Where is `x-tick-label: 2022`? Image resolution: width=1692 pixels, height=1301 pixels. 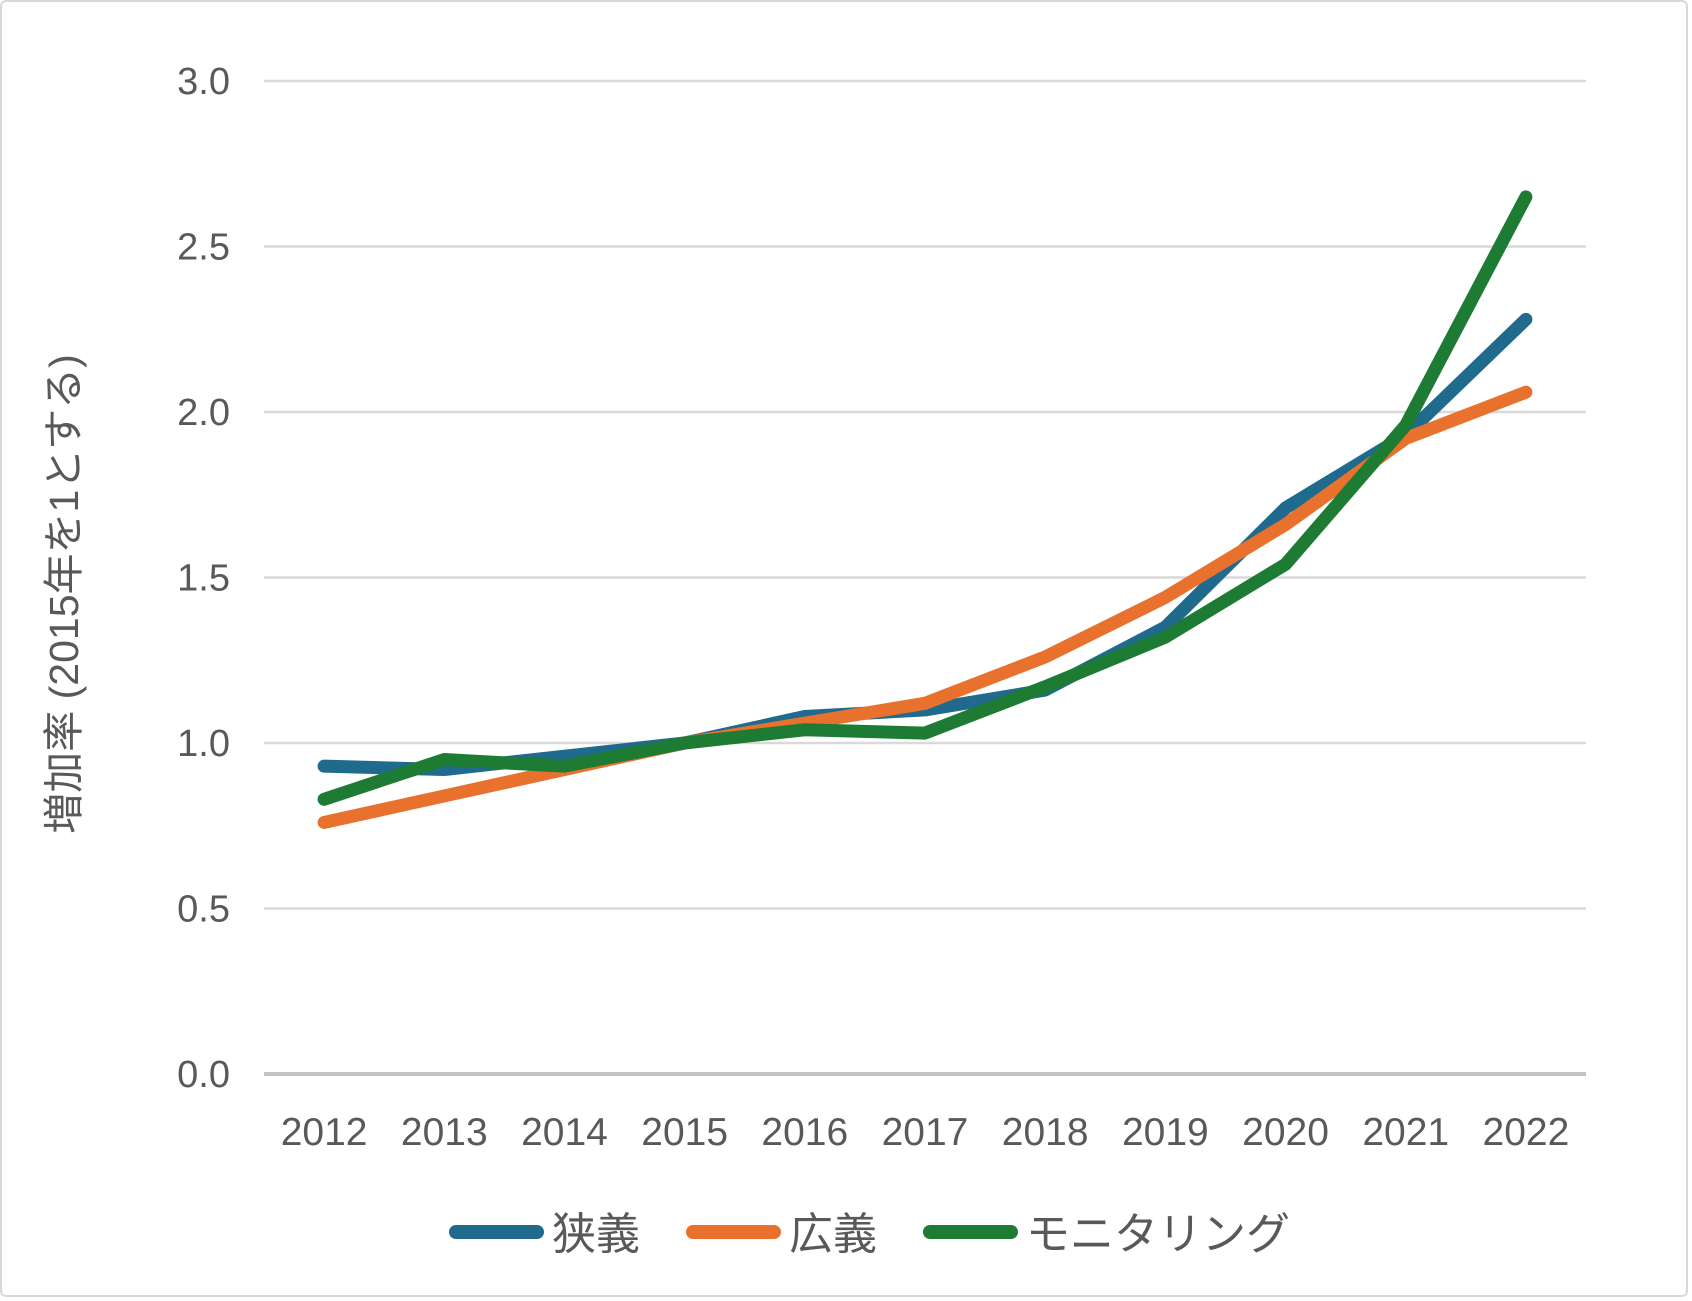
x-tick-label: 2022 is located at coordinates (1526, 1132).